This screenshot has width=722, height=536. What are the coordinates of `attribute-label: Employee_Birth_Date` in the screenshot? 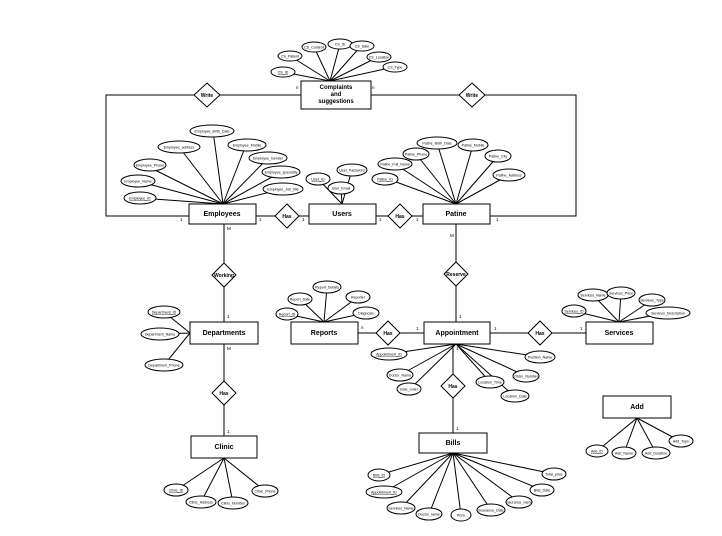 It's located at (212, 132).